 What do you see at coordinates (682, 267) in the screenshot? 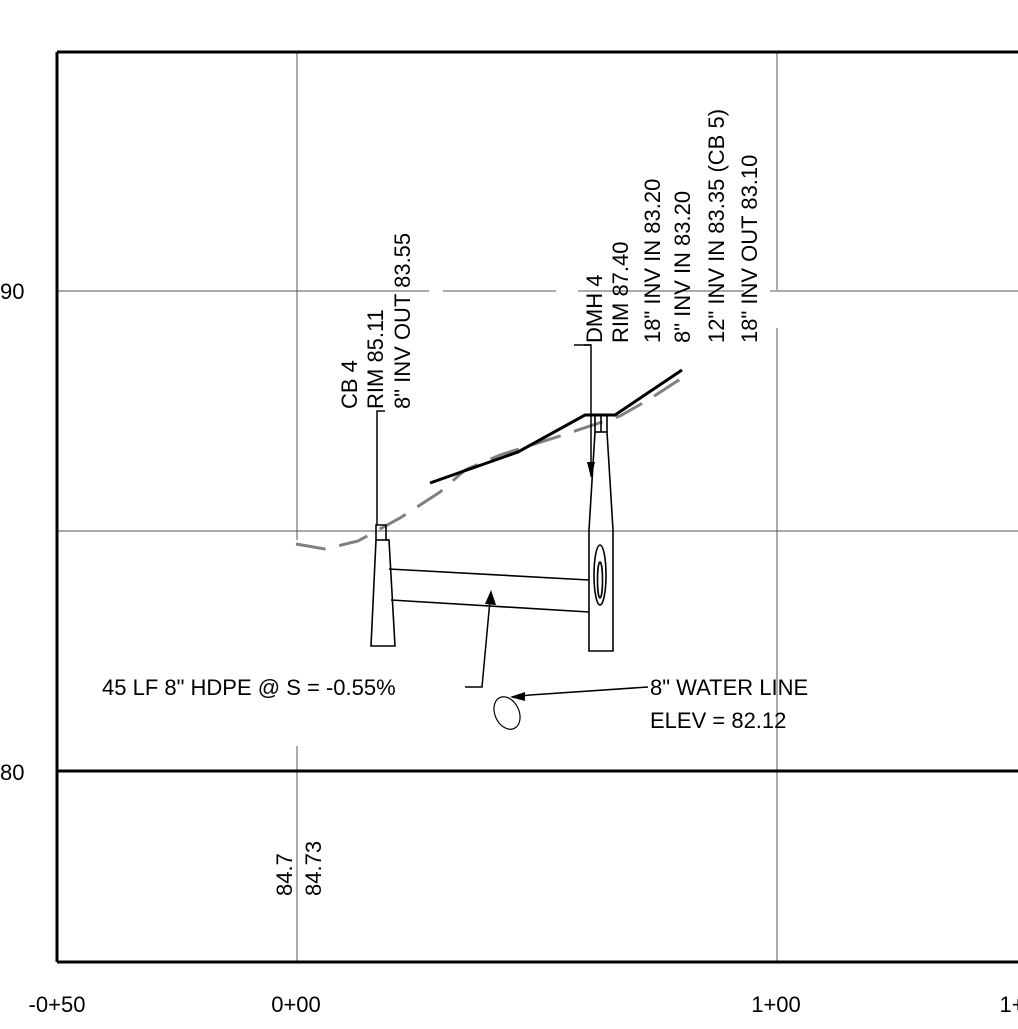
I see `dmh4-inv-in-2: 8" INV IN 83.20` at bounding box center [682, 267].